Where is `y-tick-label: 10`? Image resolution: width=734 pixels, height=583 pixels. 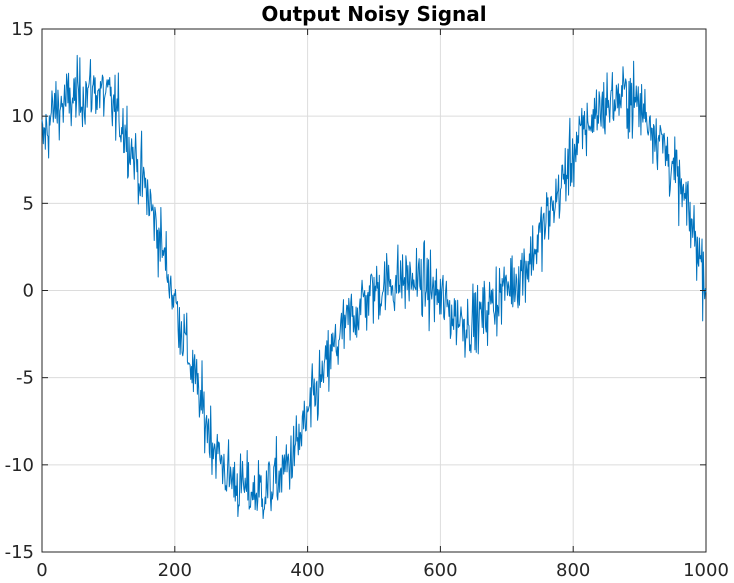 y-tick-label: 10 is located at coordinates (22, 116).